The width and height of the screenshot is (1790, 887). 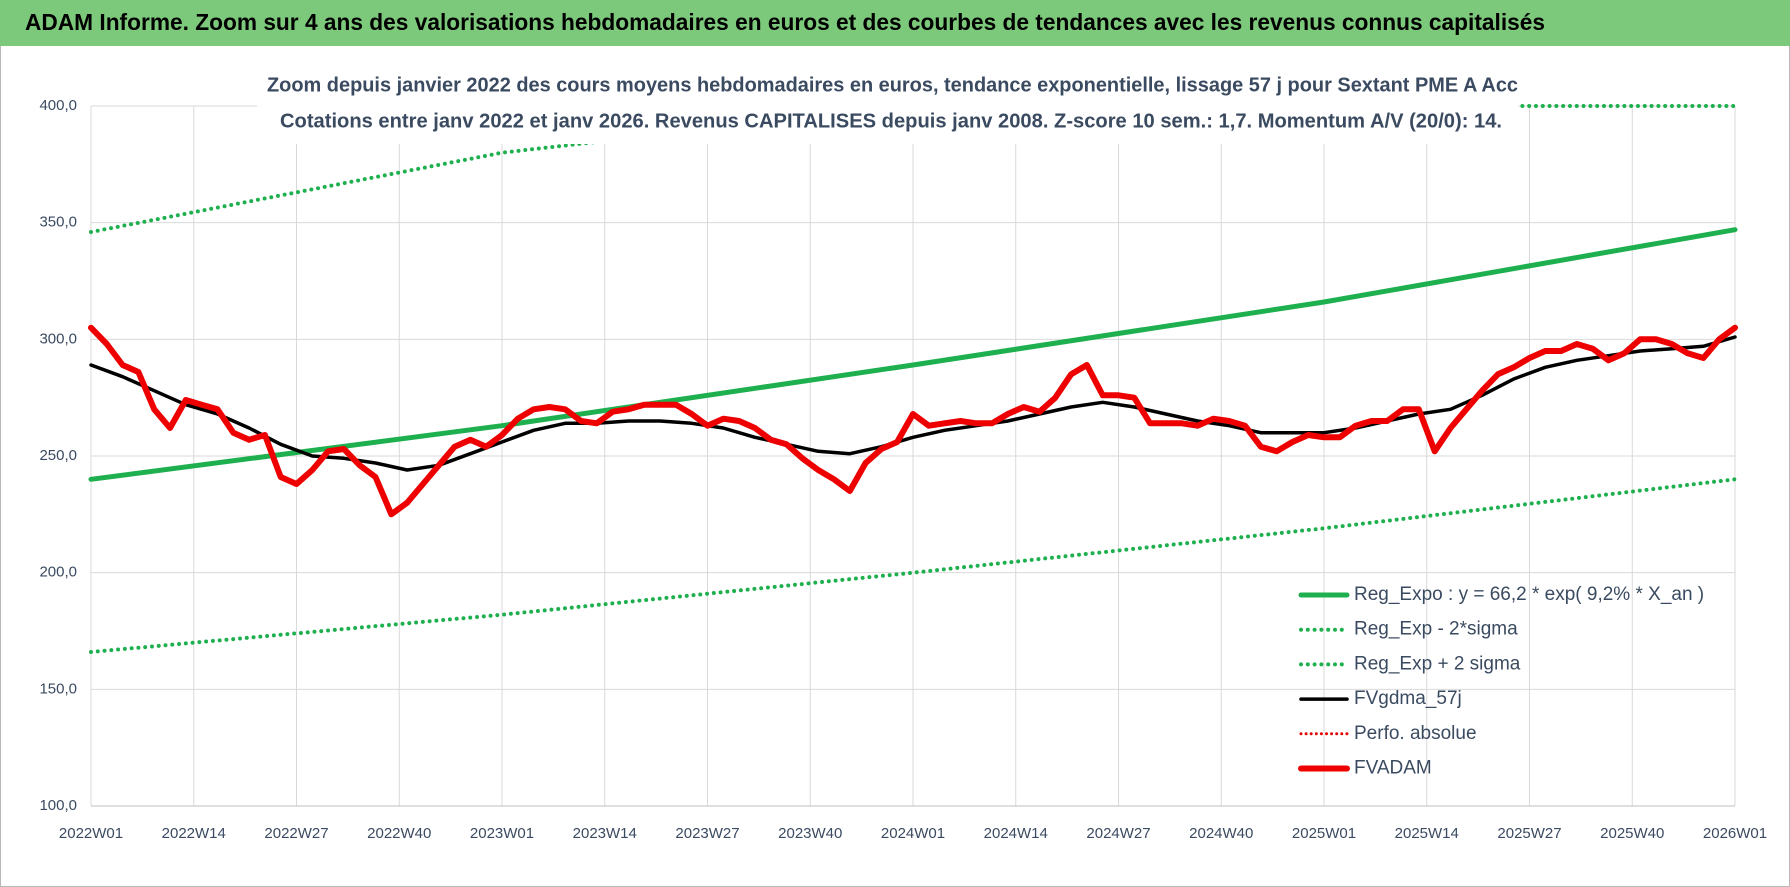 What do you see at coordinates (707, 833) in the screenshot?
I see `x-tick-label: 2023W27` at bounding box center [707, 833].